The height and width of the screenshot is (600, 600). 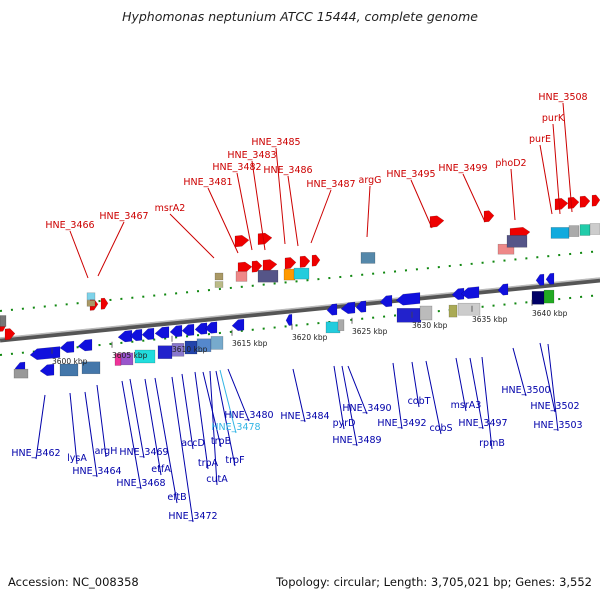 I want to click on forward-gene-label: HNE_3485, so click(x=275, y=142).